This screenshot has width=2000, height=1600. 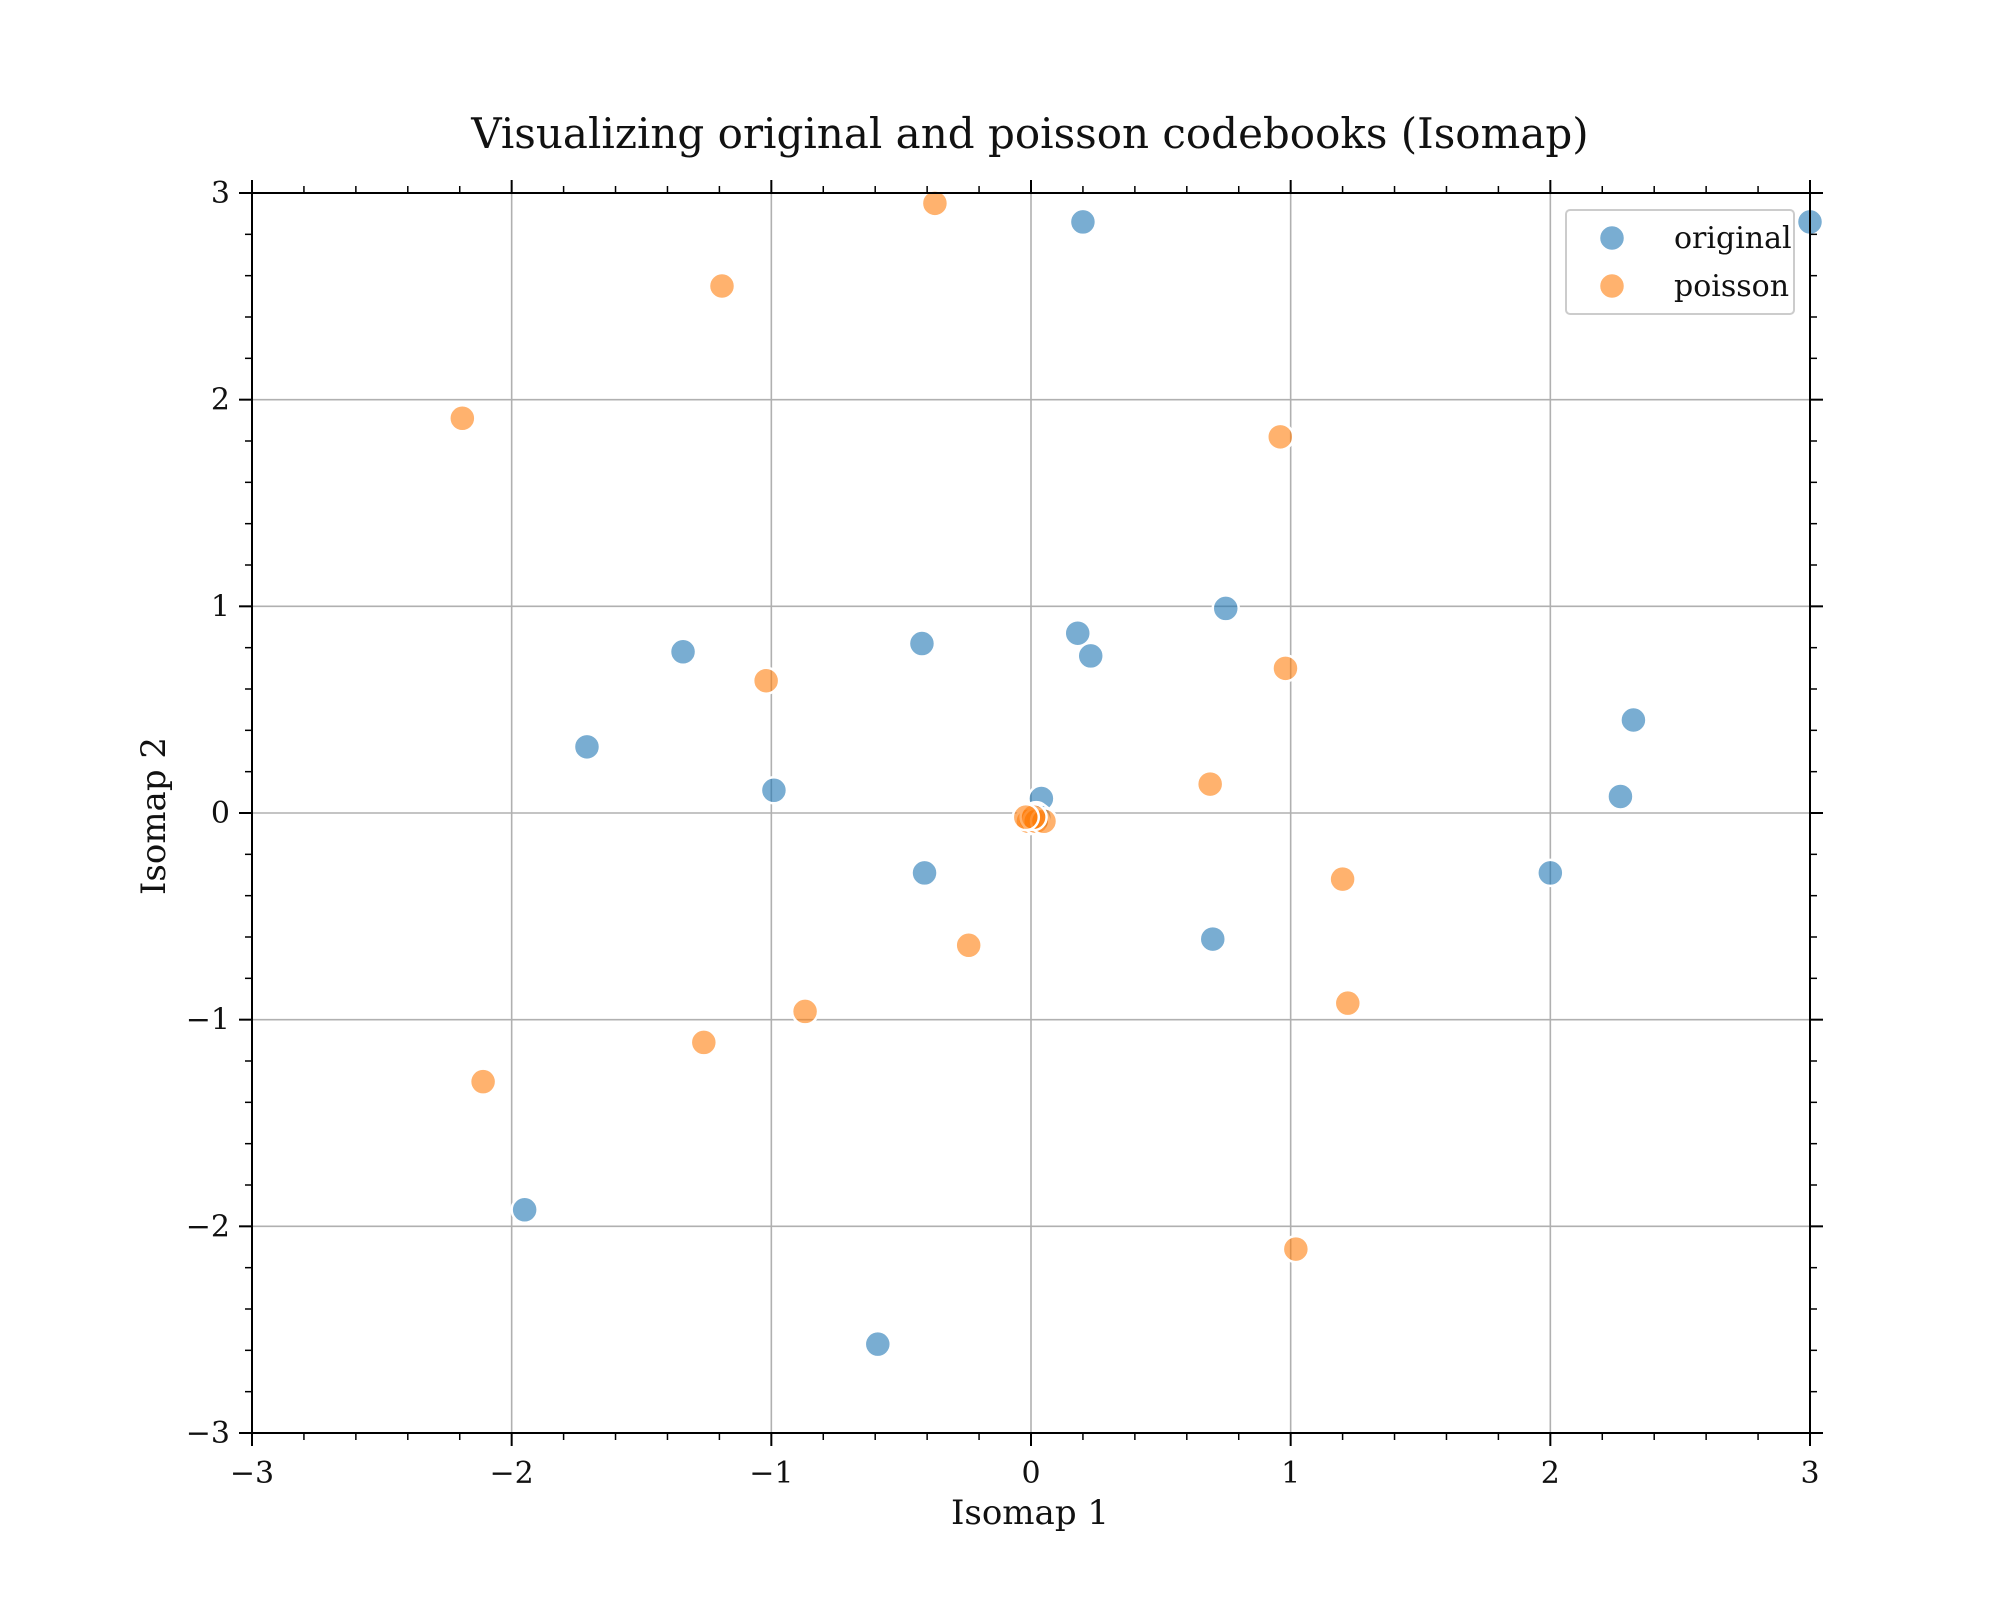 What do you see at coordinates (1680, 262) in the screenshot?
I see `legend: original poisson` at bounding box center [1680, 262].